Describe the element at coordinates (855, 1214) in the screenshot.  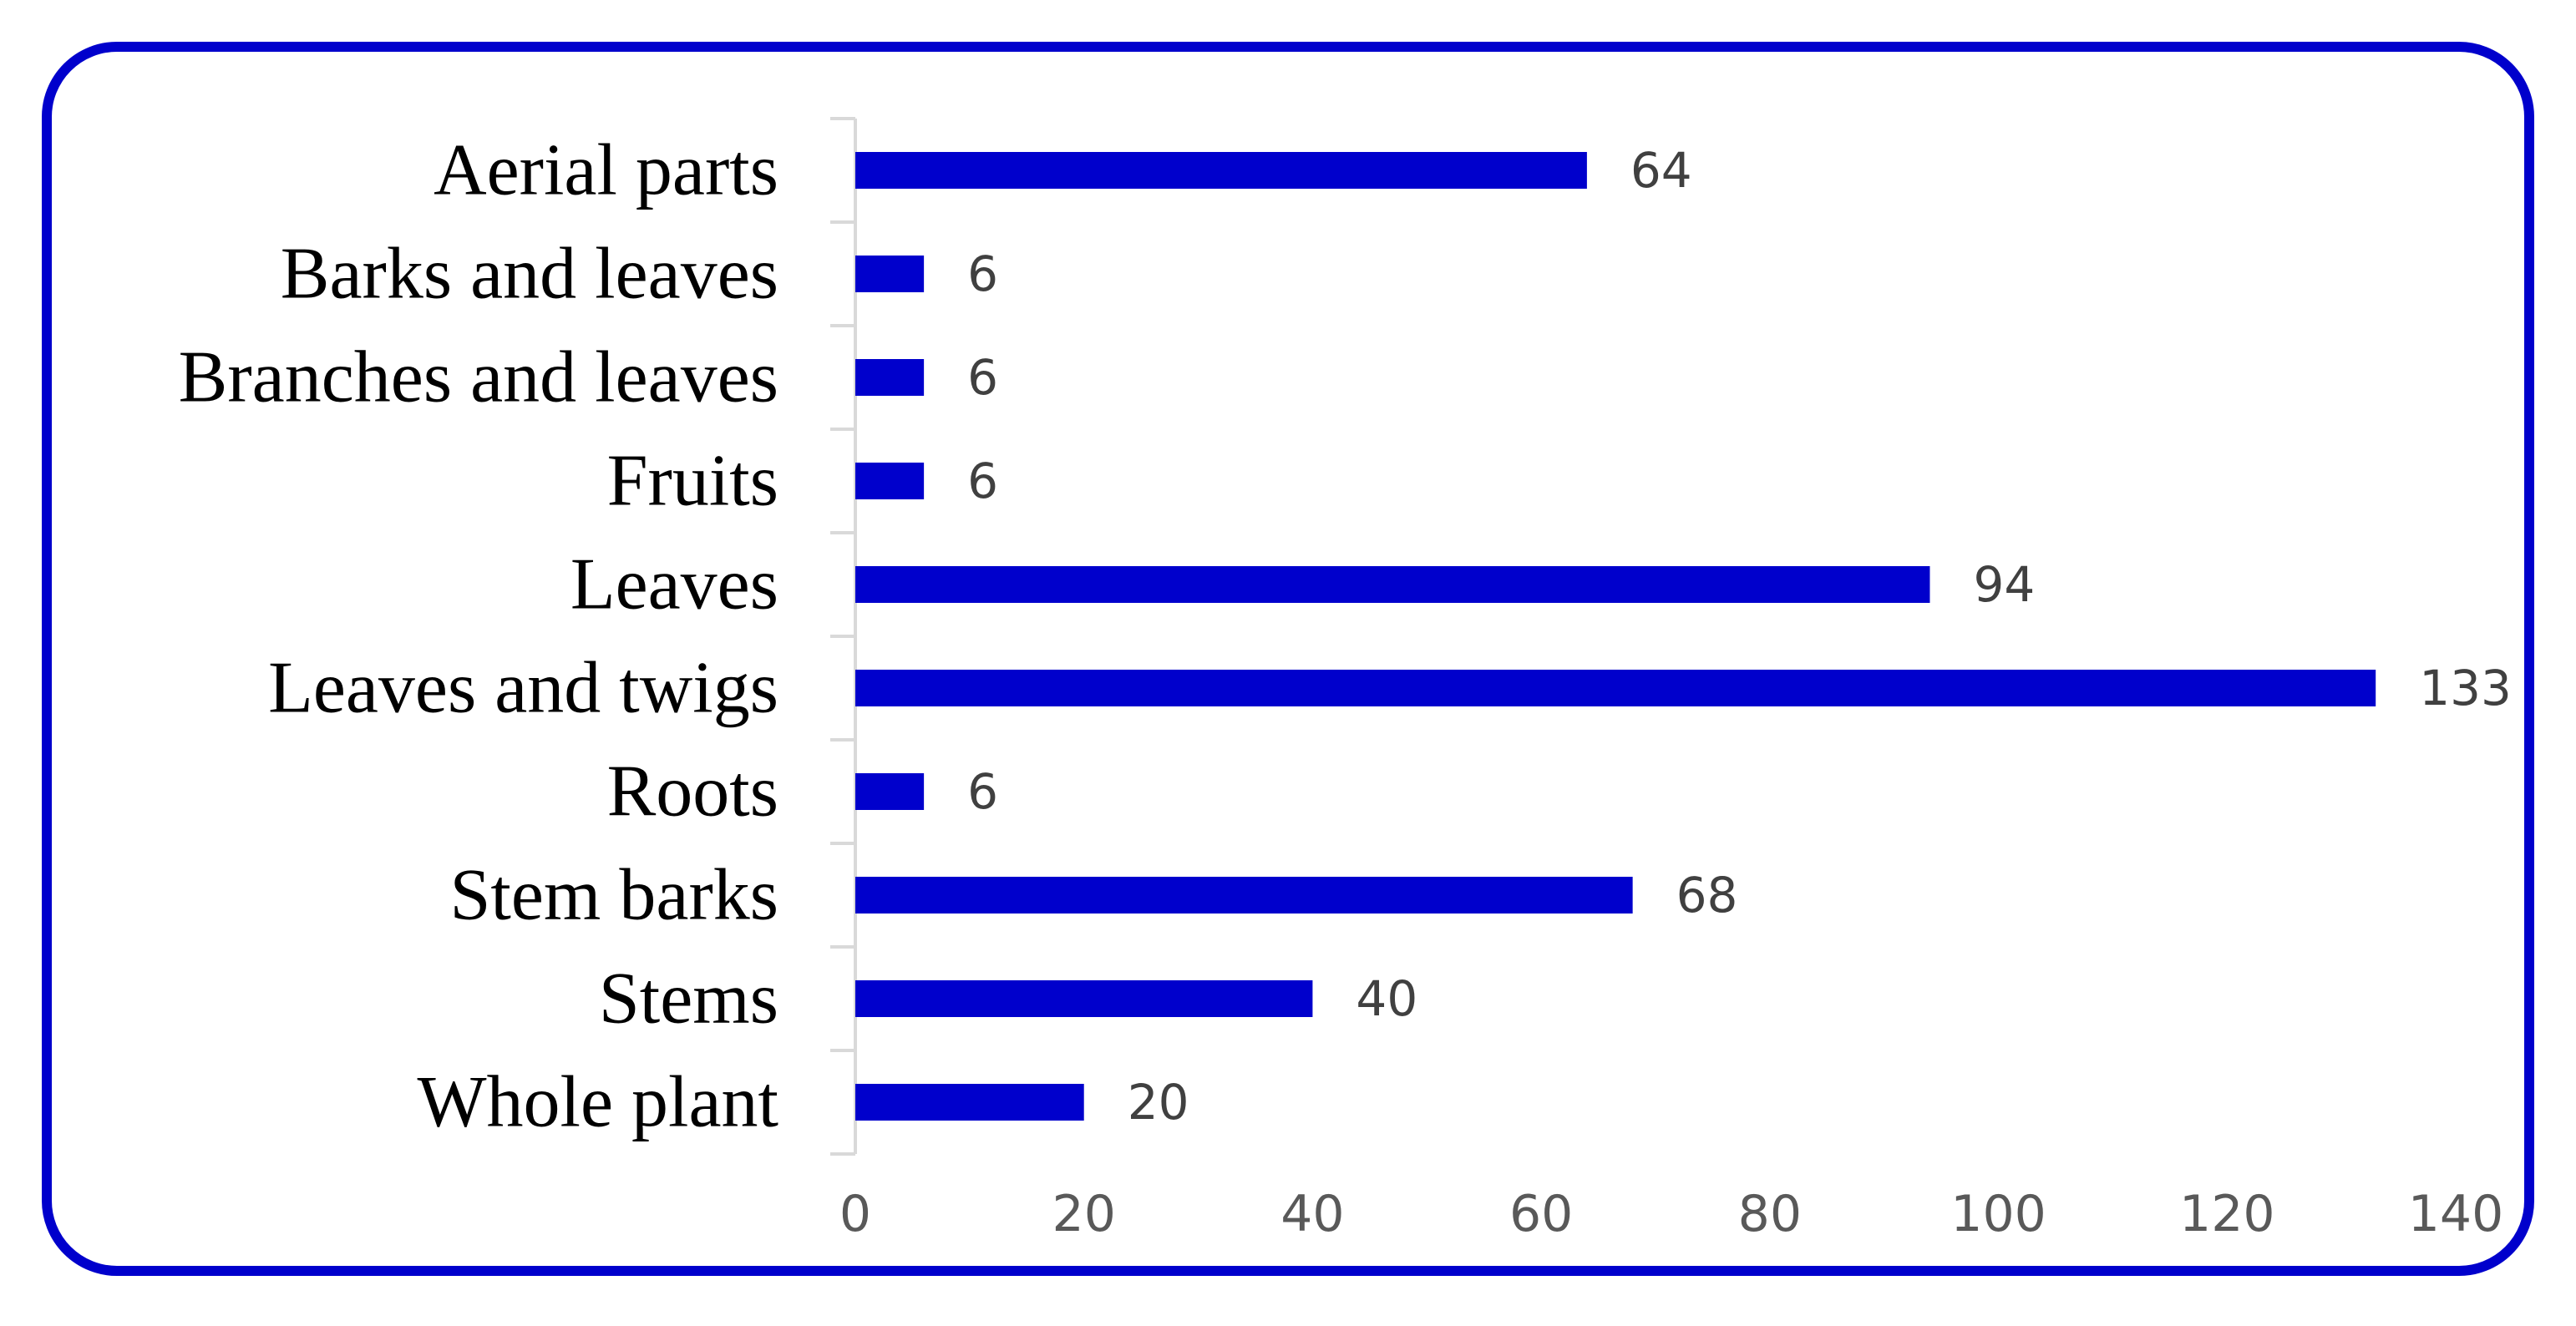
I see `x-tick-label: 0` at that location.